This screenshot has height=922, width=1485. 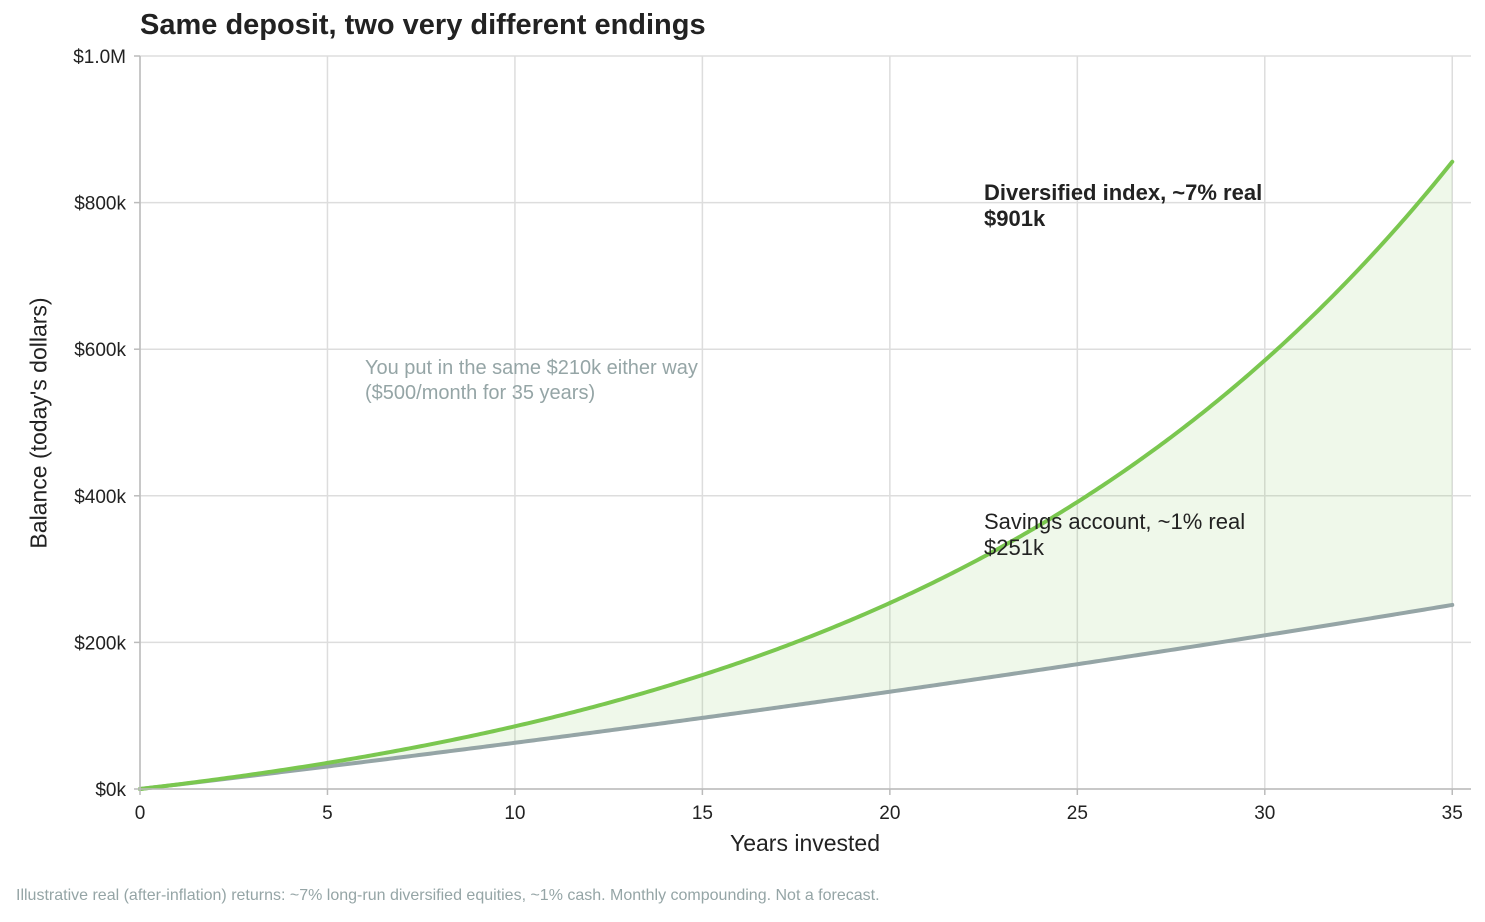 What do you see at coordinates (1123, 206) in the screenshot?
I see `index-label: Diversified index, ~7% real $901k` at bounding box center [1123, 206].